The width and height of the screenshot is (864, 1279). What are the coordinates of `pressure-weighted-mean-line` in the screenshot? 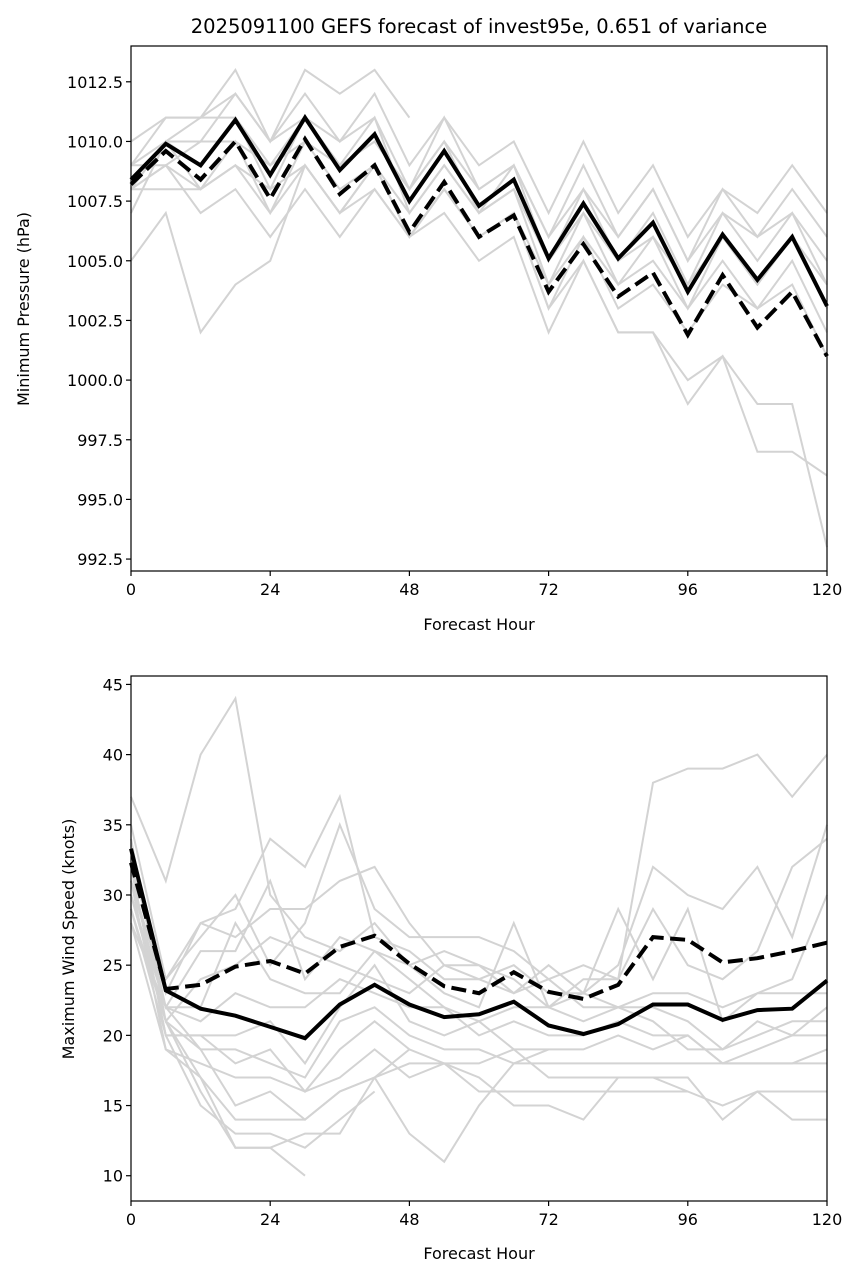 It's located at (479, 246).